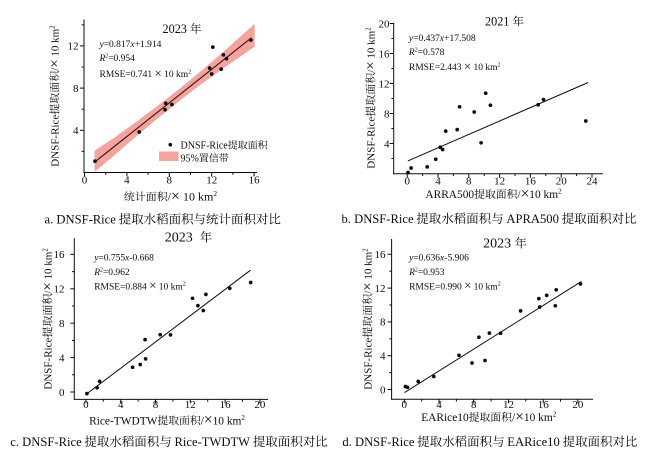 The image size is (650, 450). What do you see at coordinates (460, 39) in the screenshot?
I see `svg-text: +17.508` at bounding box center [460, 39].